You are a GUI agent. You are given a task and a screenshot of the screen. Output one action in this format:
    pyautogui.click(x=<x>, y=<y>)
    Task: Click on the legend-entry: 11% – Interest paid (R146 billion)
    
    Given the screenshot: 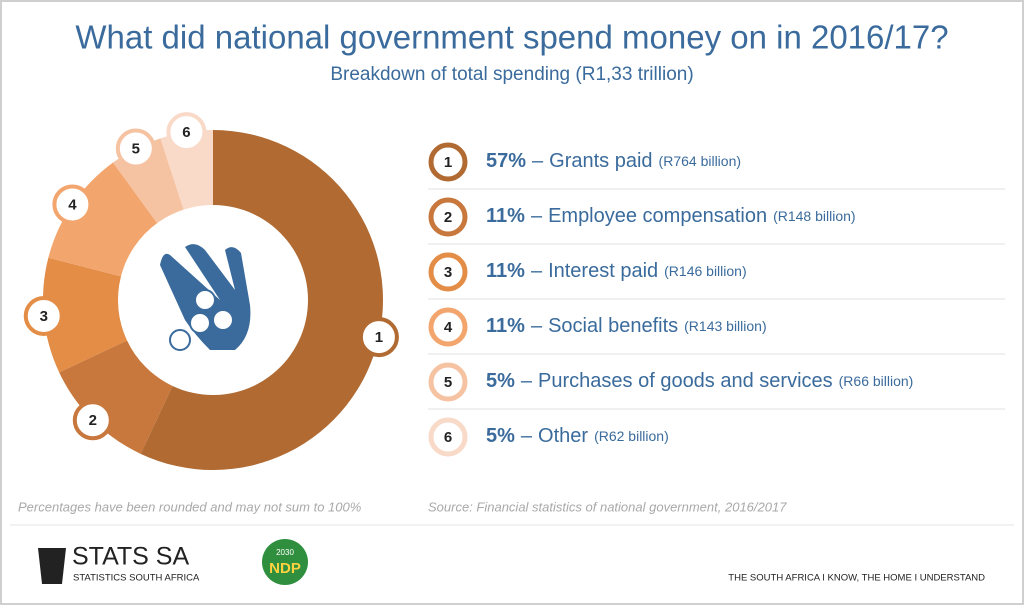 What is the action you would take?
    pyautogui.click(x=616, y=271)
    